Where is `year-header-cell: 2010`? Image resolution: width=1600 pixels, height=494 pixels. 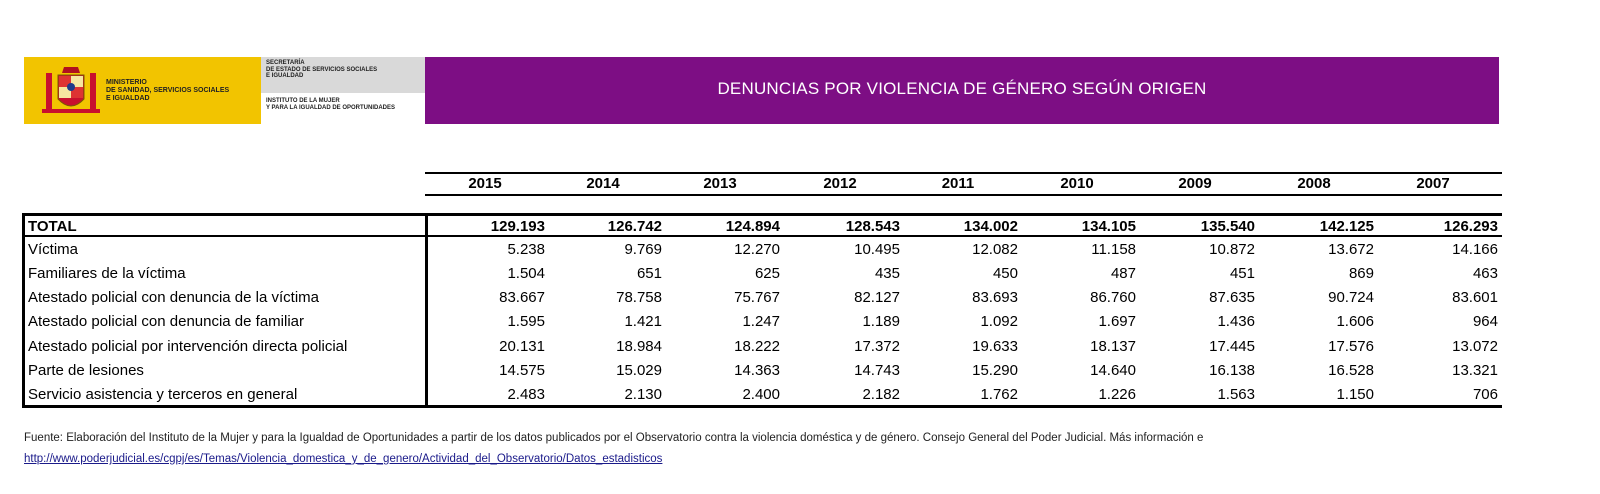
year-header-cell: 2010 is located at coordinates (1077, 183).